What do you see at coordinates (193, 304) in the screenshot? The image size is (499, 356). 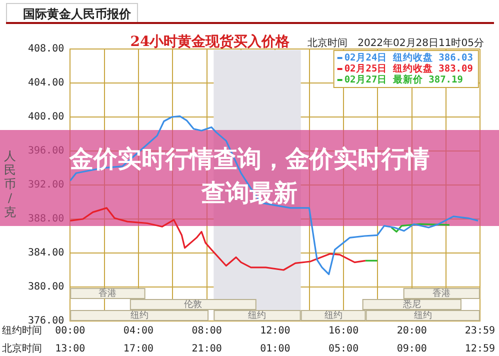 I see `band-label: 伦敦` at bounding box center [193, 304].